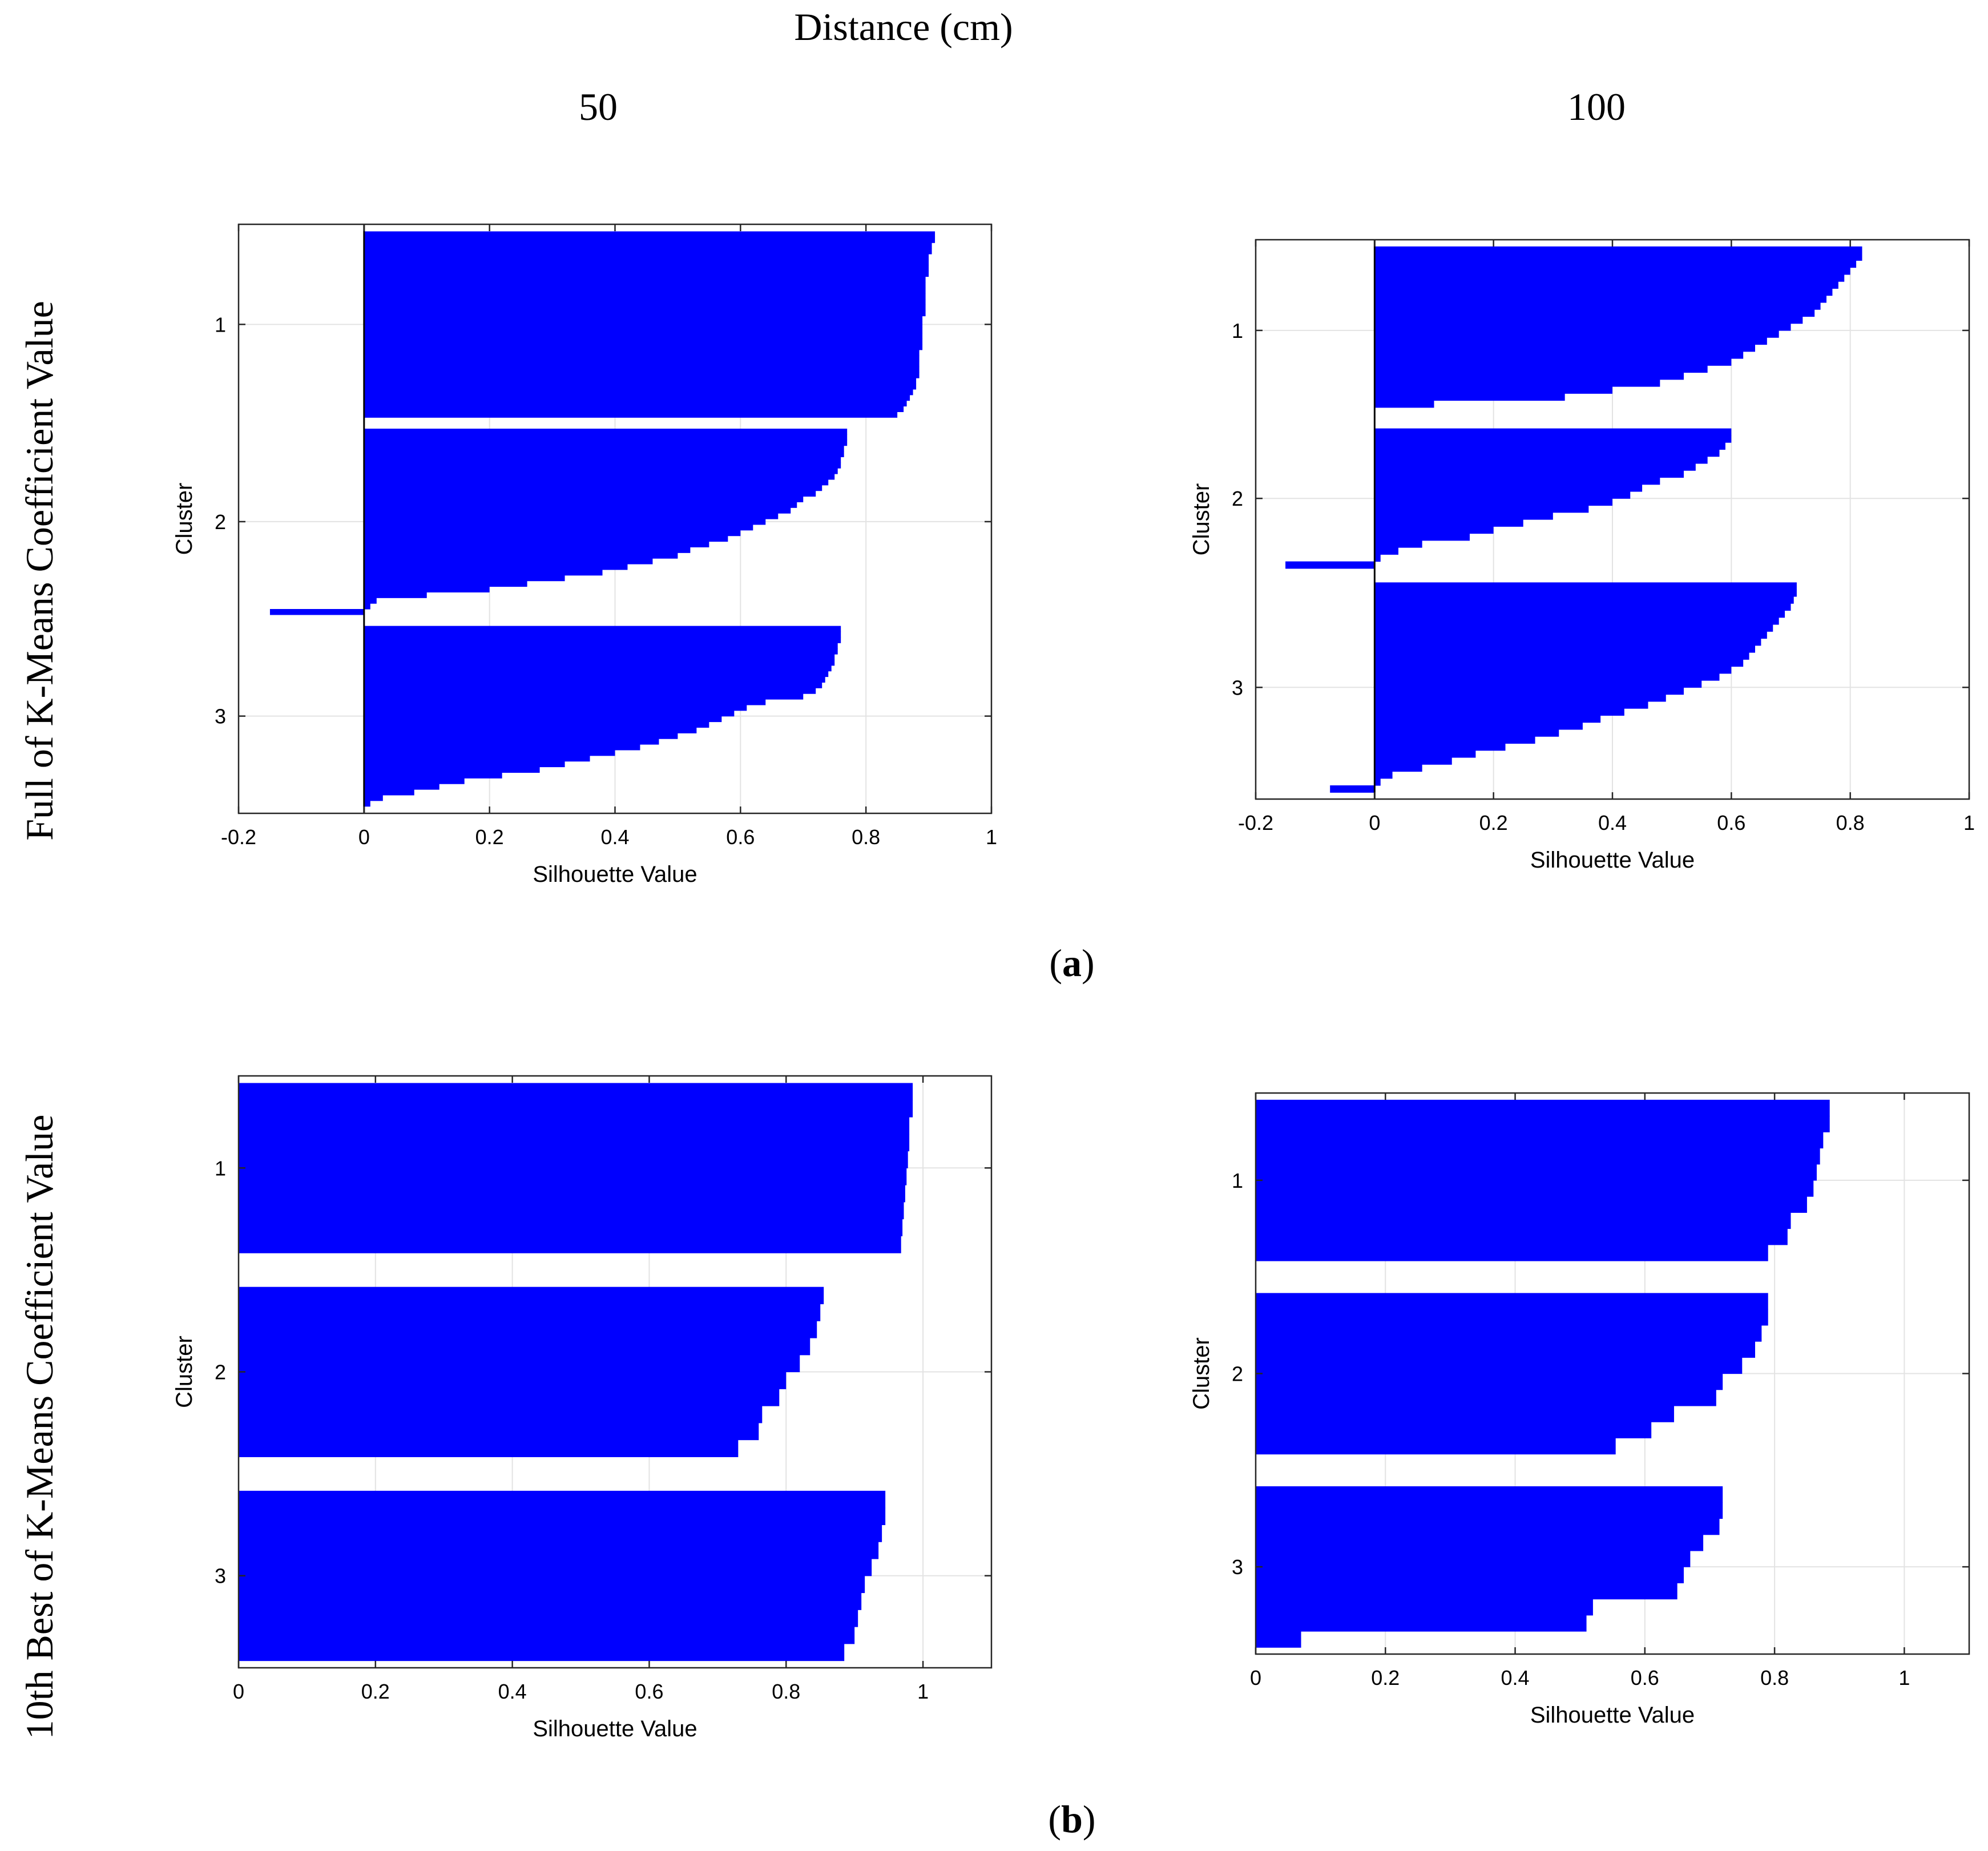 The width and height of the screenshot is (1988, 1851). I want to click on x-axis-label: Silhouette Value, so click(1612, 1715).